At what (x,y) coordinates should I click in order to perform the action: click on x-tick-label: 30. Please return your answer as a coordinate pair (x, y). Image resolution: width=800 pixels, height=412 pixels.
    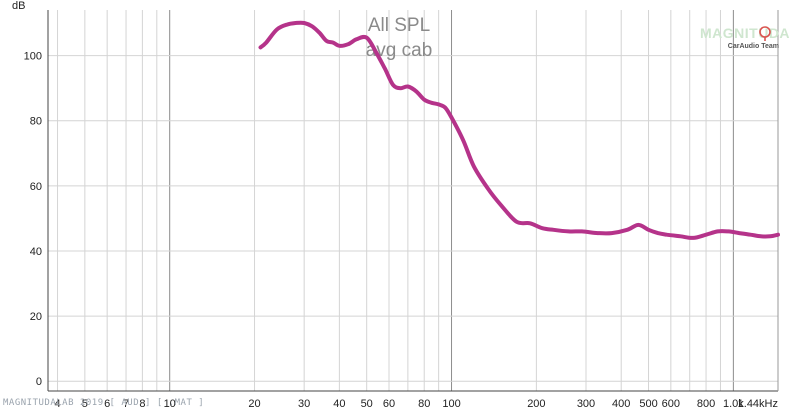
    Looking at the image, I should click on (304, 404).